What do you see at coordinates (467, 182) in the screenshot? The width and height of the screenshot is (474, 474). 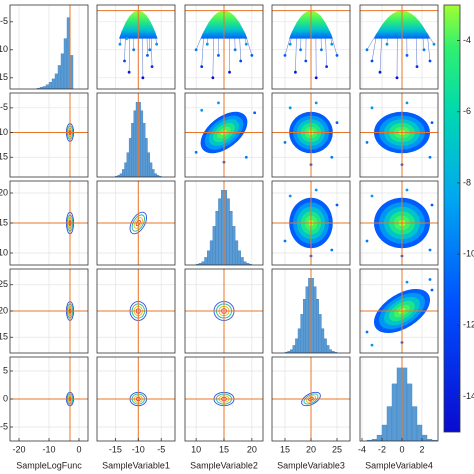 I see `colorbar-tick-label: -8` at bounding box center [467, 182].